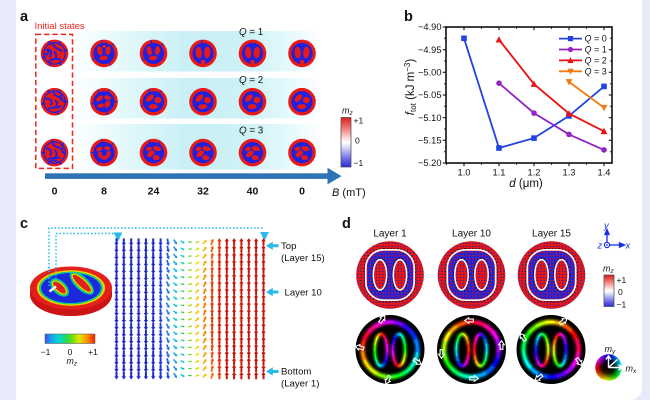 The height and width of the screenshot is (400, 650). What do you see at coordinates (596, 39) in the screenshot?
I see `svg-text: Q = 0` at bounding box center [596, 39].